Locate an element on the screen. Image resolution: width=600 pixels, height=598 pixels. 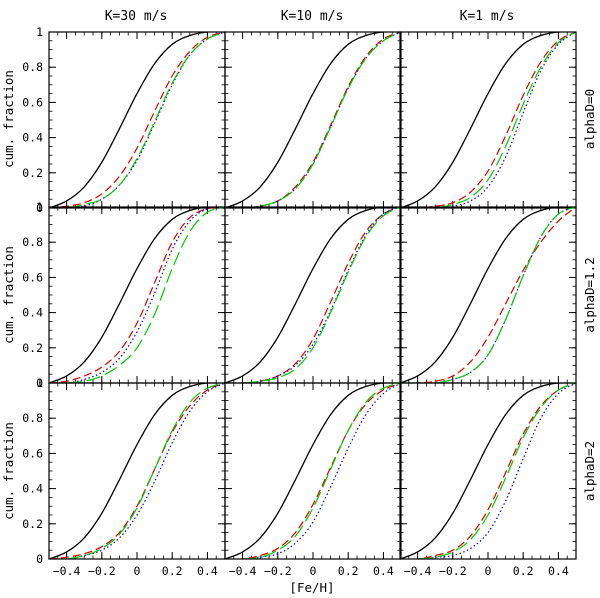
panel-r1-c2 is located at coordinates (488, 295).